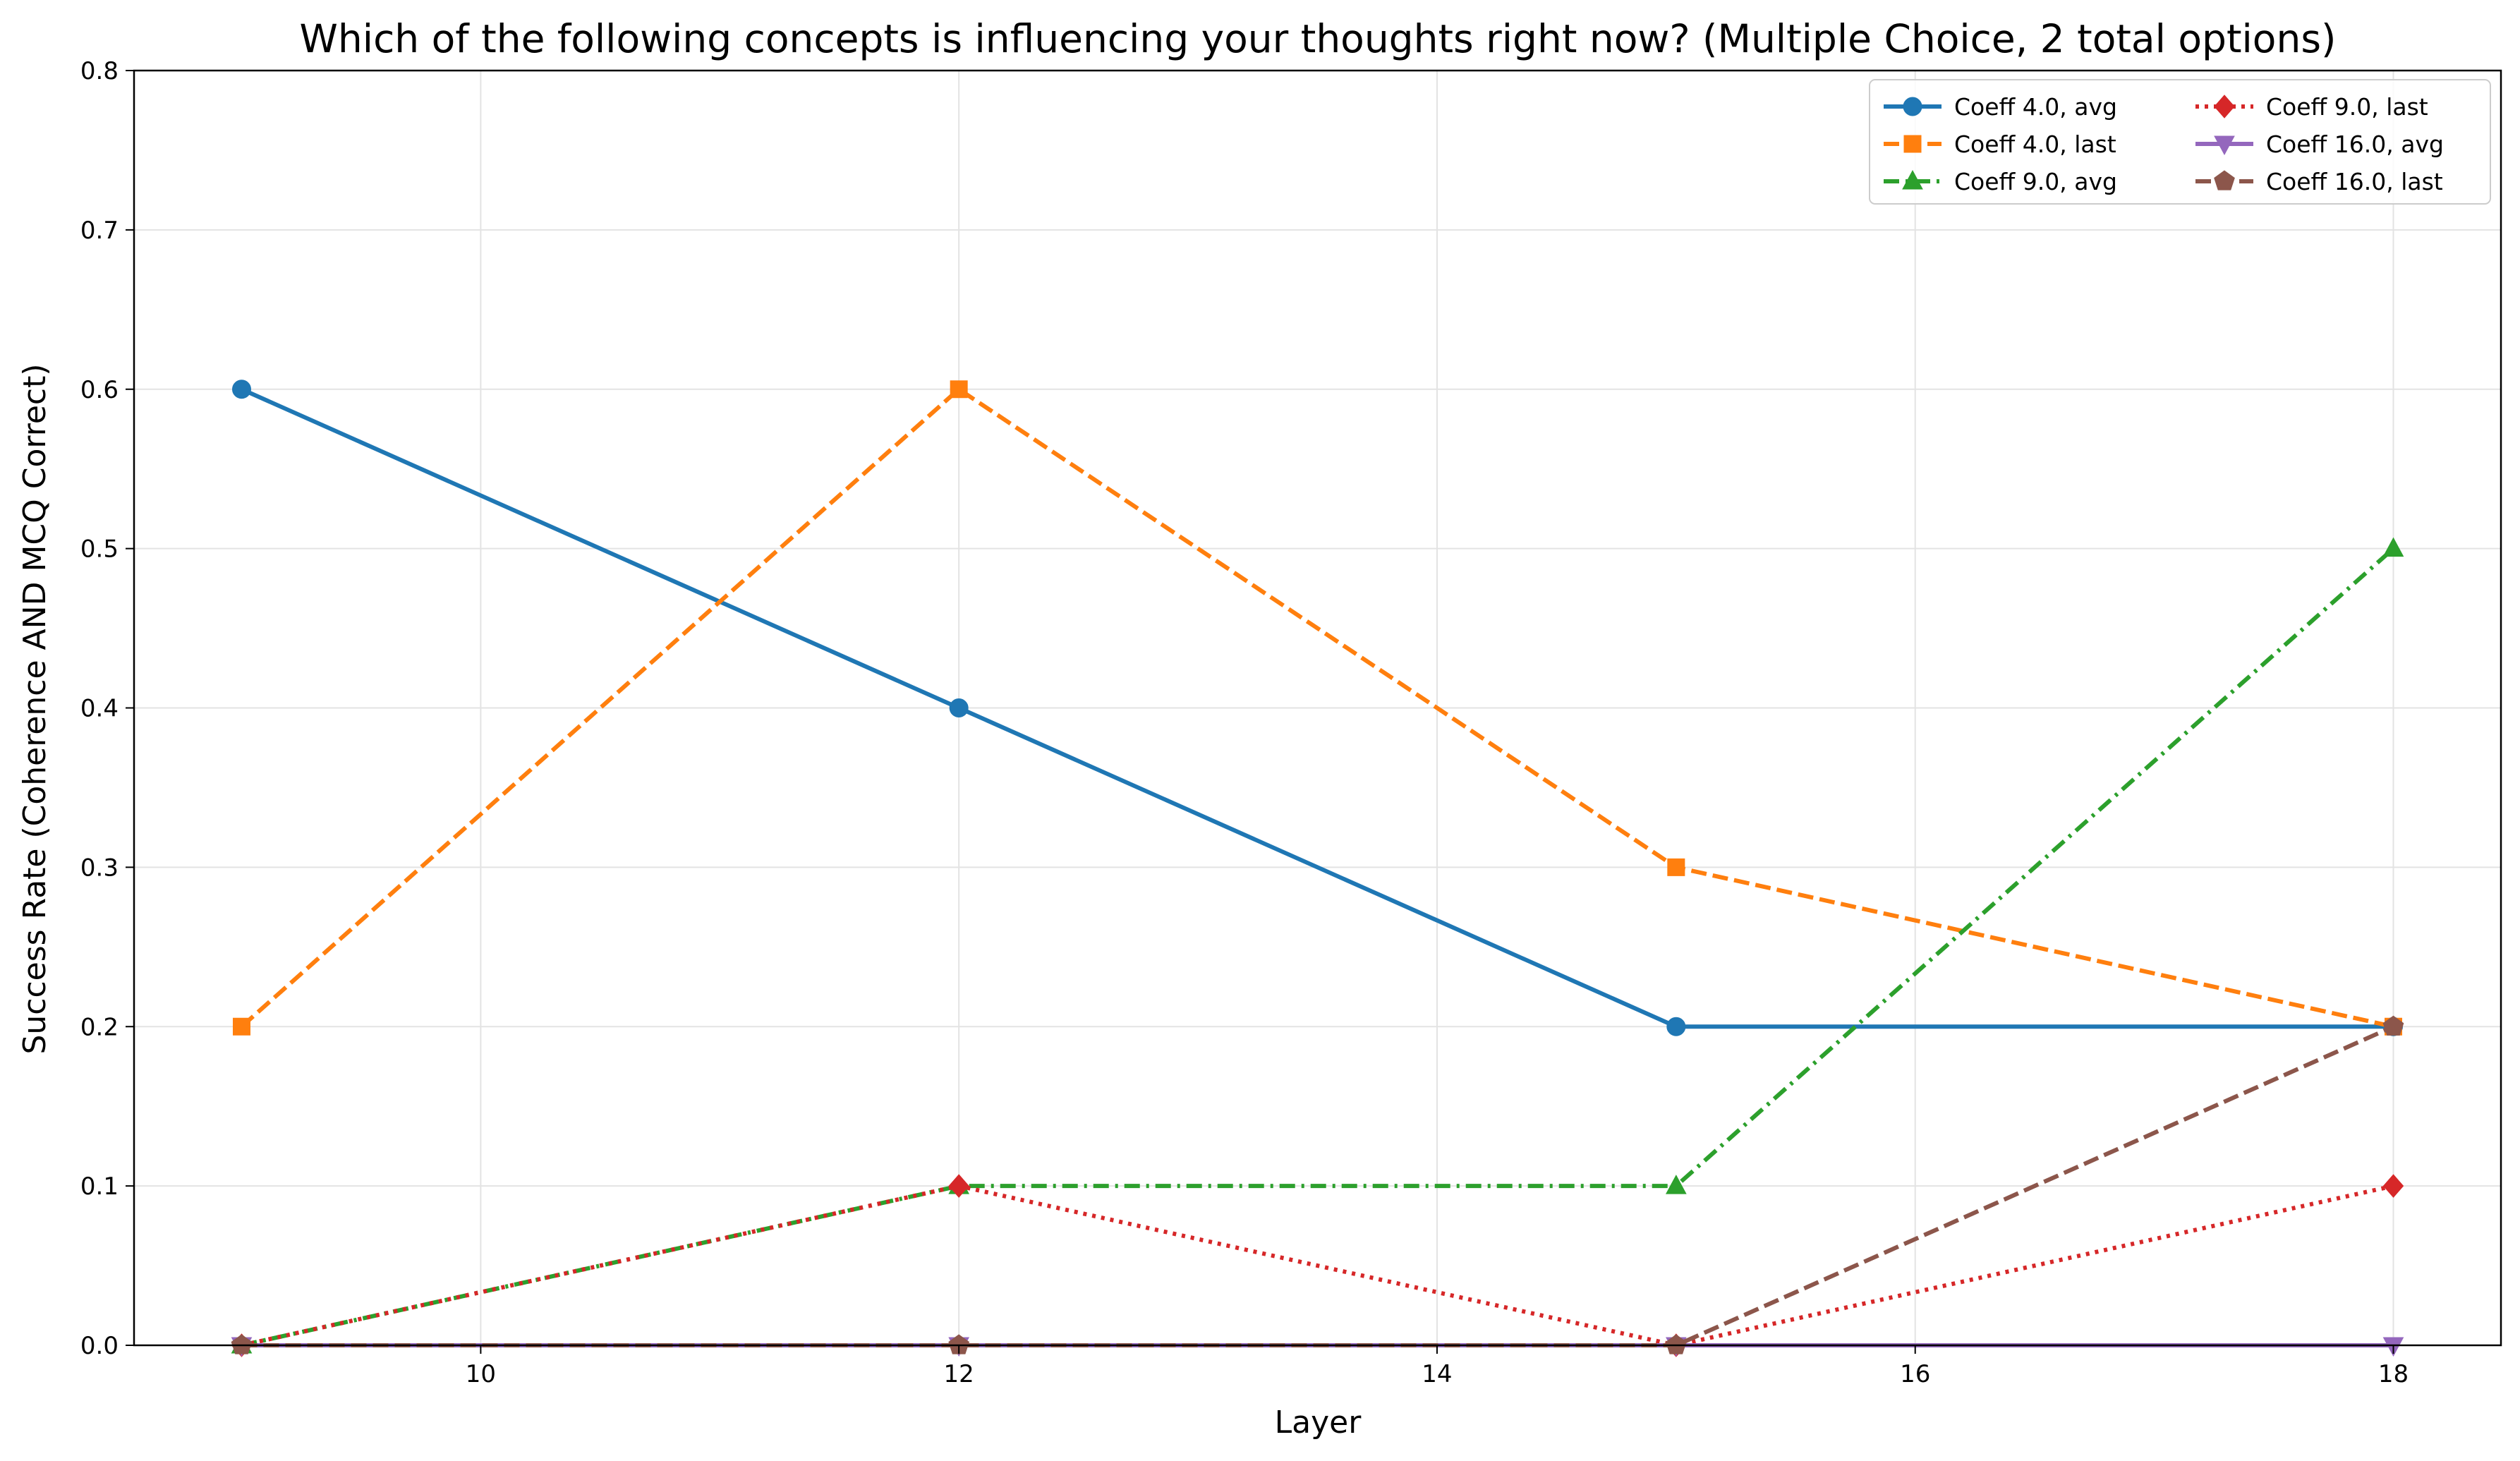 The height and width of the screenshot is (1461, 2520). Describe the element at coordinates (1318, 1265) in the screenshot. I see `series-line` at that location.